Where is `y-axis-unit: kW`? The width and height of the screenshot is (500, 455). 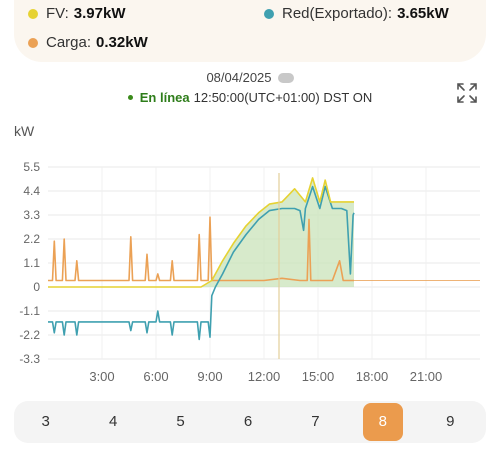 y-axis-unit: kW is located at coordinates (24, 131).